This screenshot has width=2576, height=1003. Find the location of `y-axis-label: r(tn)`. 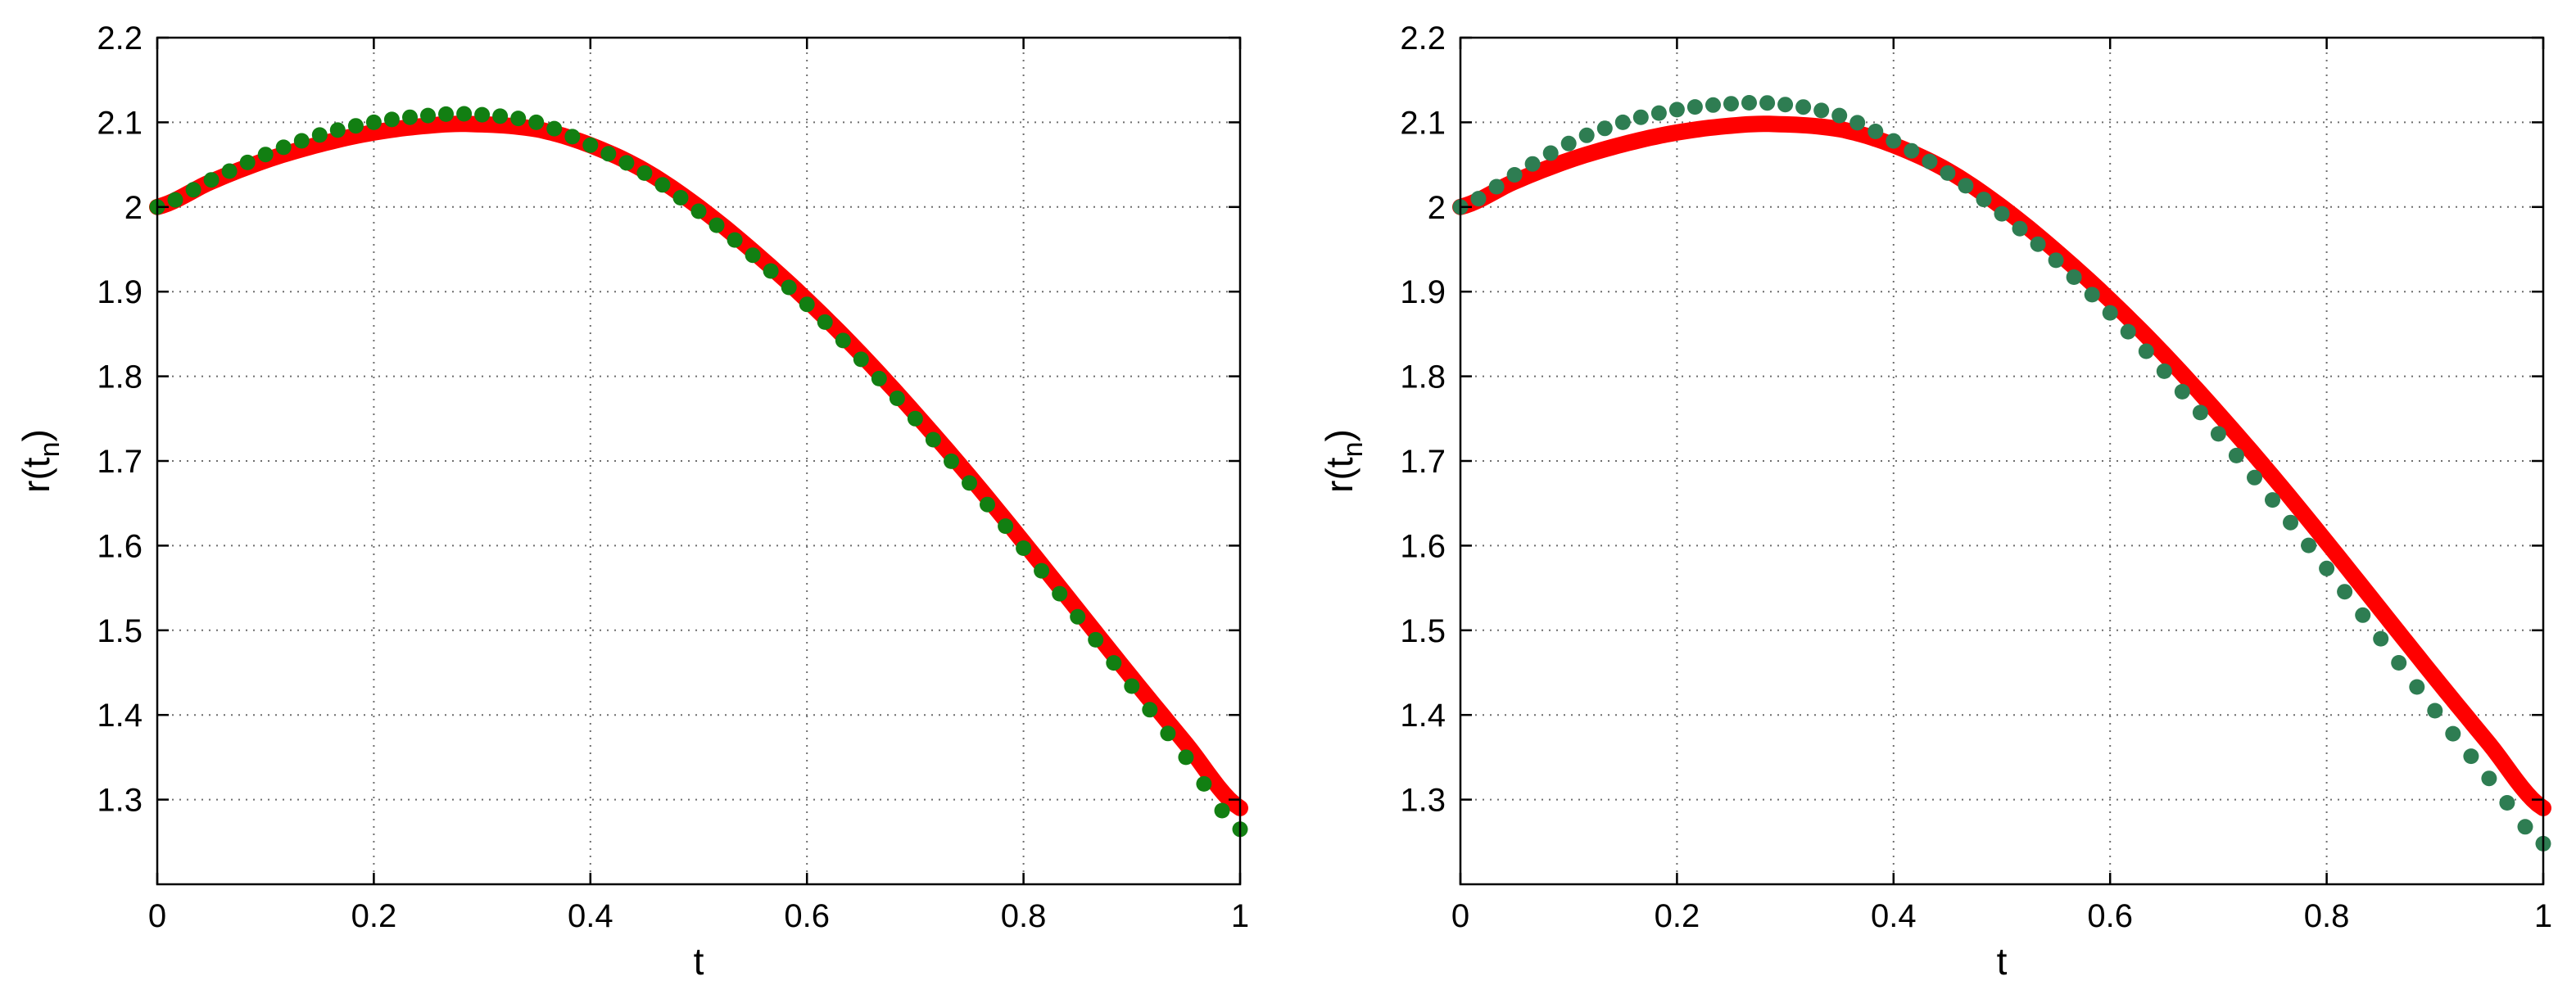

y-axis-label: r(tn) is located at coordinates (1343, 461).